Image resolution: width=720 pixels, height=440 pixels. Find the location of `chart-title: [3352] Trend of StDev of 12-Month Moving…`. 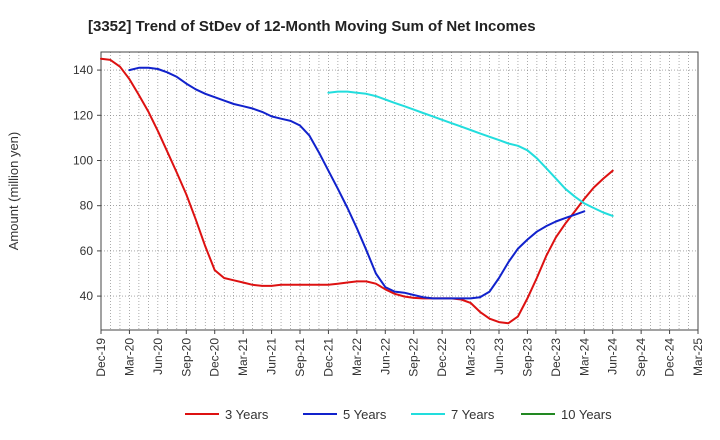

chart-title: [3352] Trend of StDev of 12-Month Moving… is located at coordinates (312, 26).